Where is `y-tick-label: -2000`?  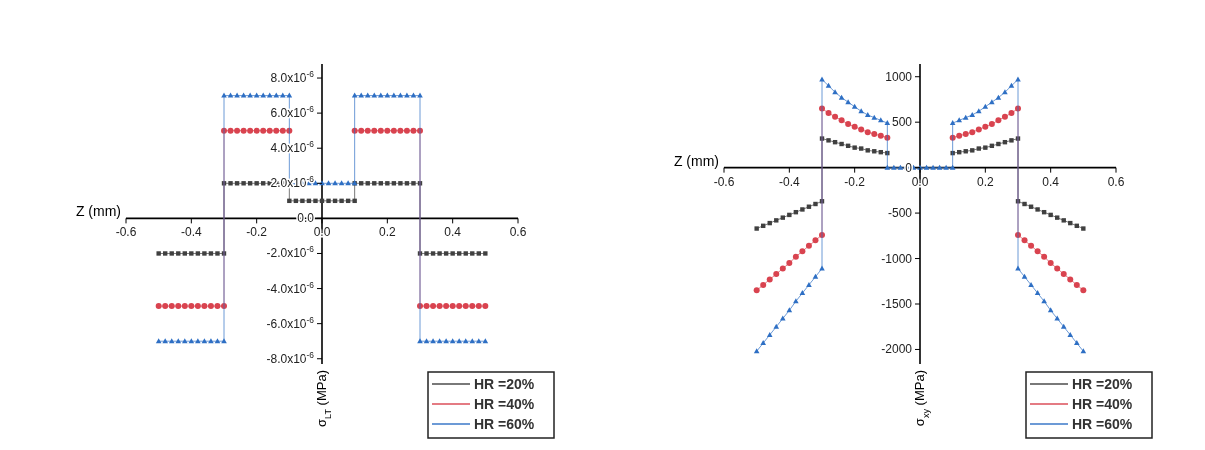 y-tick-label: -2000 is located at coordinates (897, 349).